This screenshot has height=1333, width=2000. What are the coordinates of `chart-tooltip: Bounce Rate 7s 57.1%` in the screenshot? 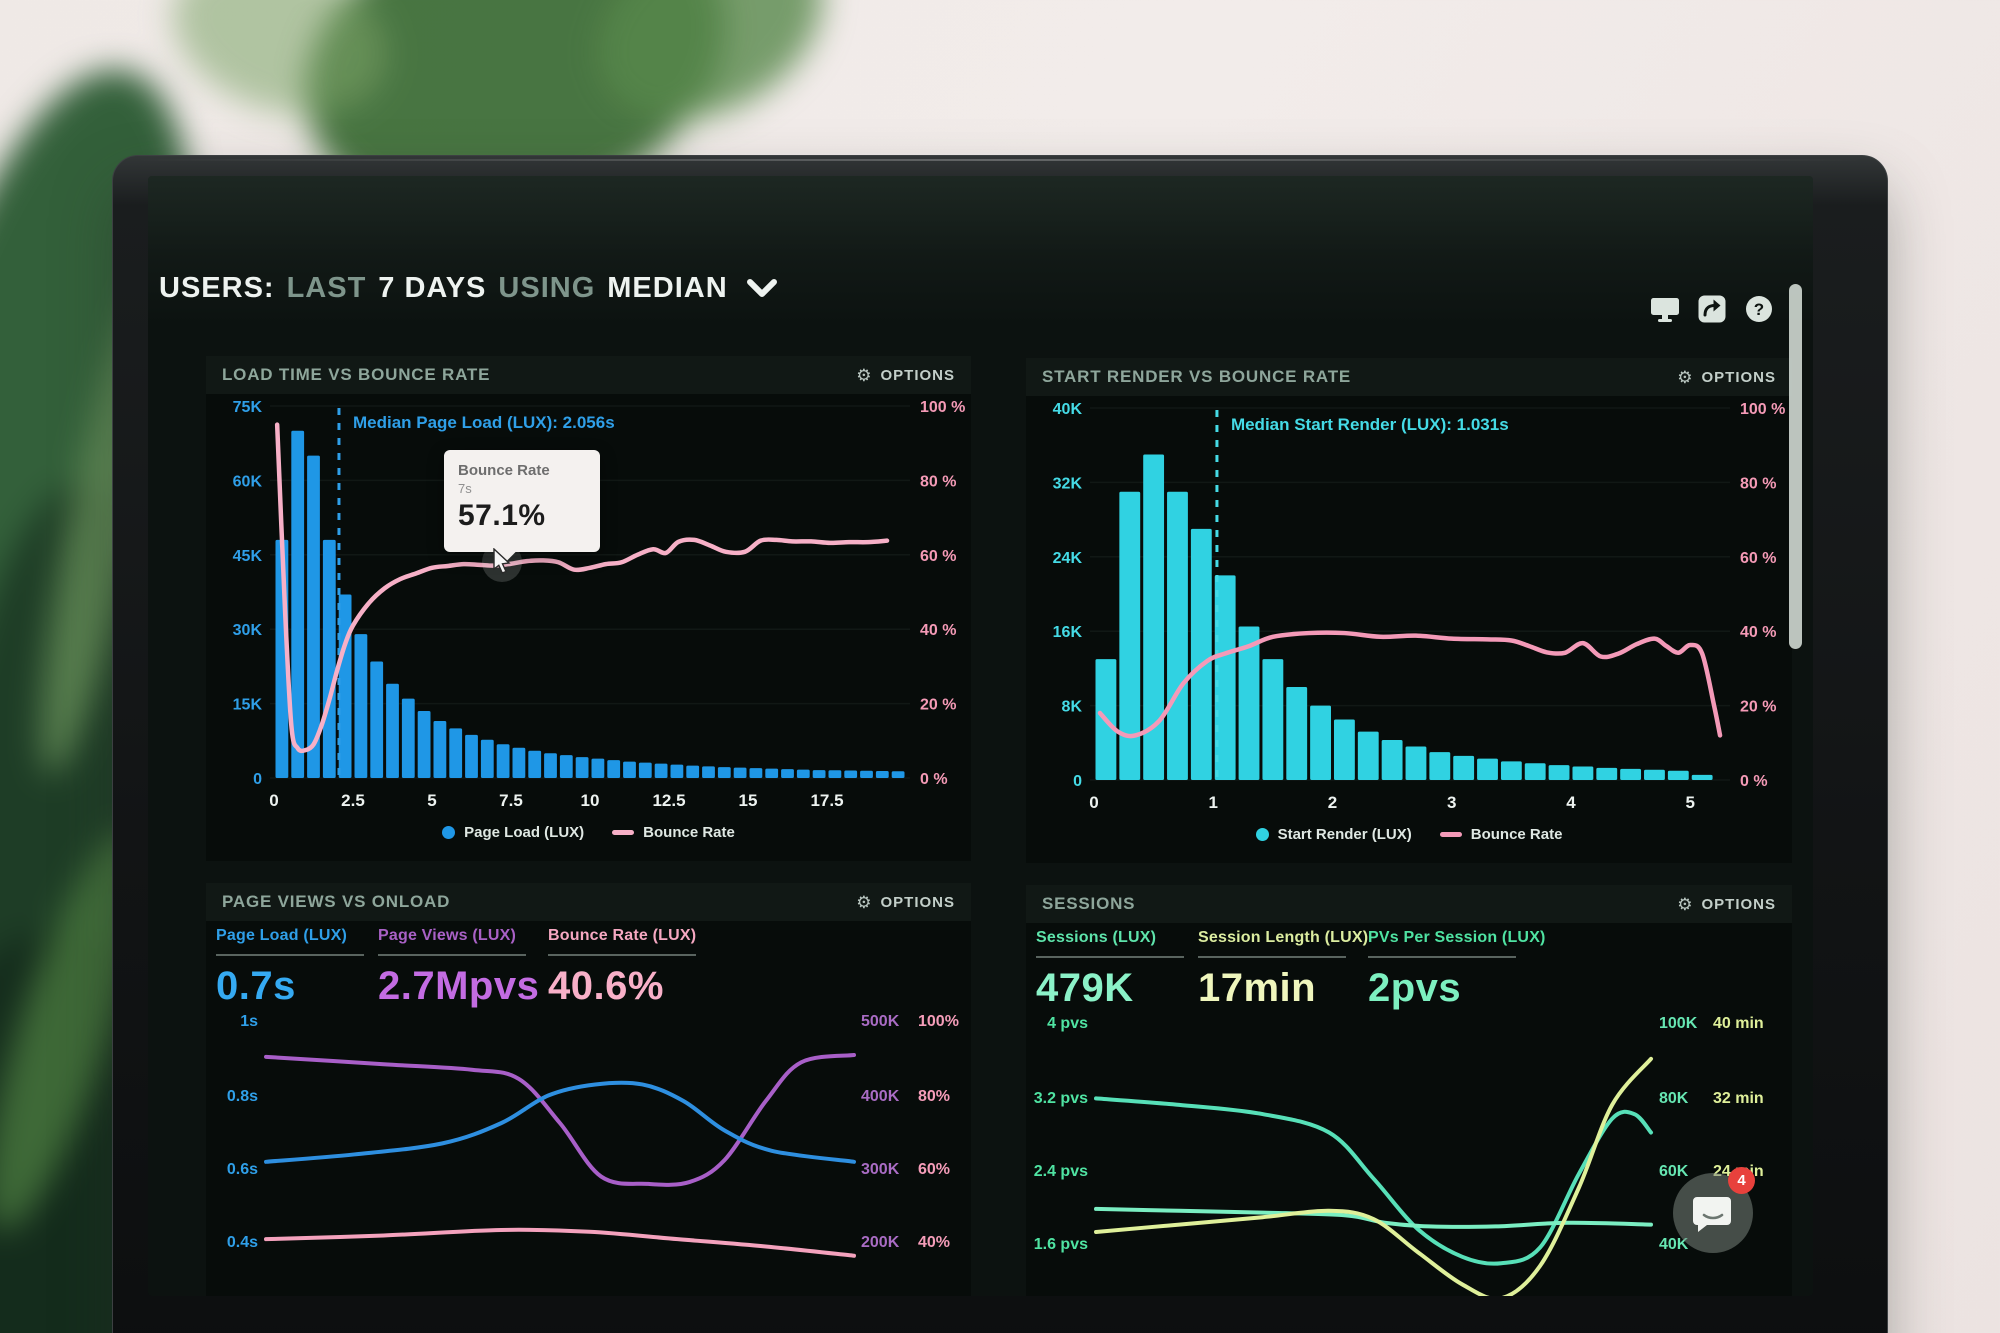 It's located at (522, 501).